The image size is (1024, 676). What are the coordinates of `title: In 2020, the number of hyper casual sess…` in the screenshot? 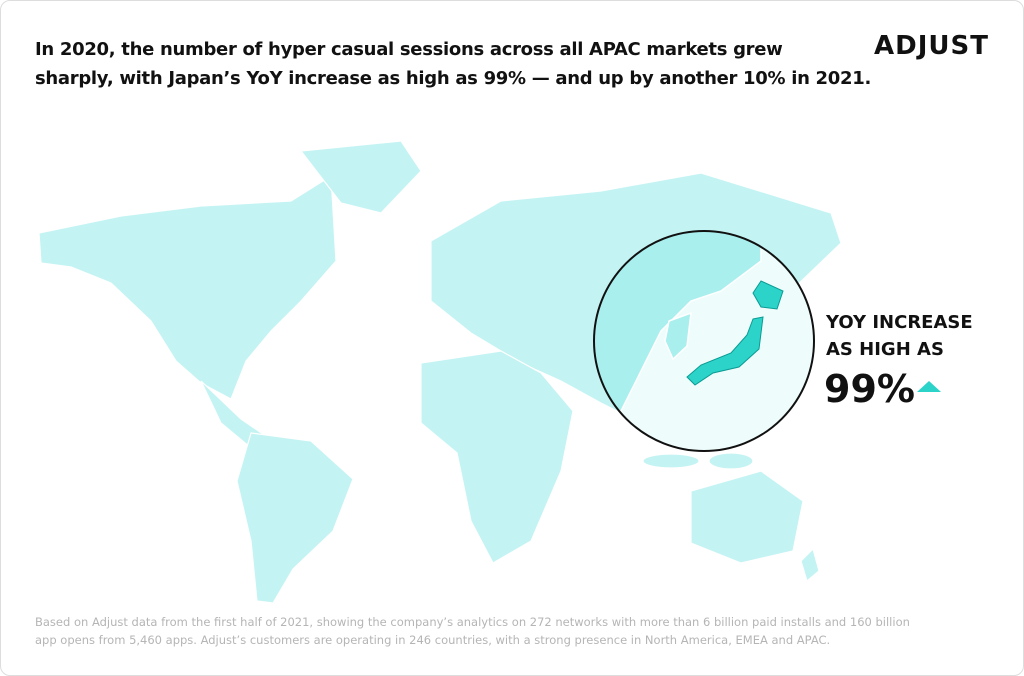 It's located at (453, 64).